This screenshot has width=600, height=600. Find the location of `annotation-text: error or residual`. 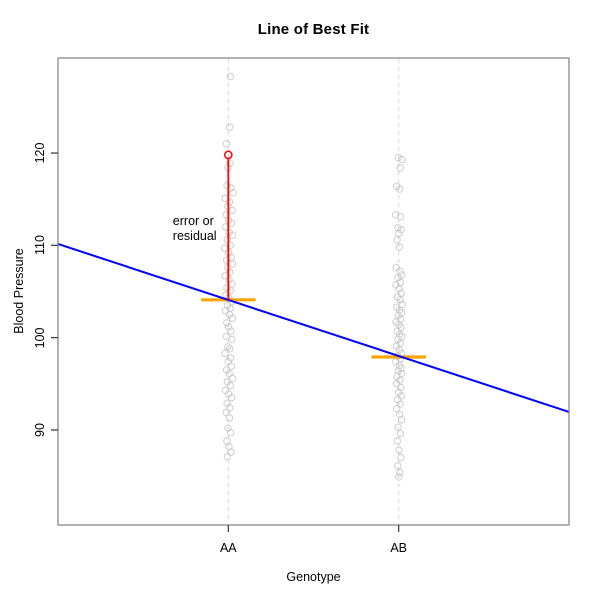

annotation-text: error or residual is located at coordinates (195, 229).